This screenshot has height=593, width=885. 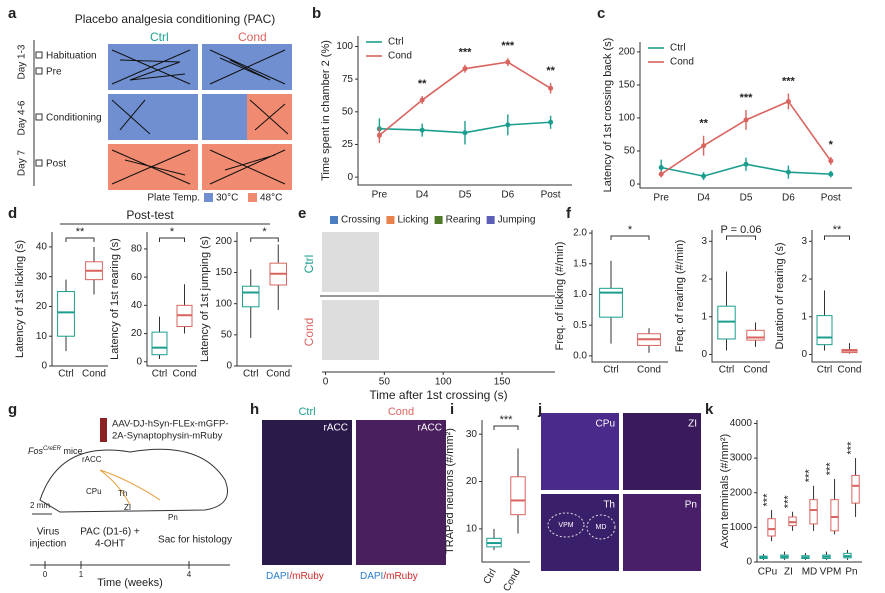 I want to click on event-label: Virus, so click(x=48, y=532).